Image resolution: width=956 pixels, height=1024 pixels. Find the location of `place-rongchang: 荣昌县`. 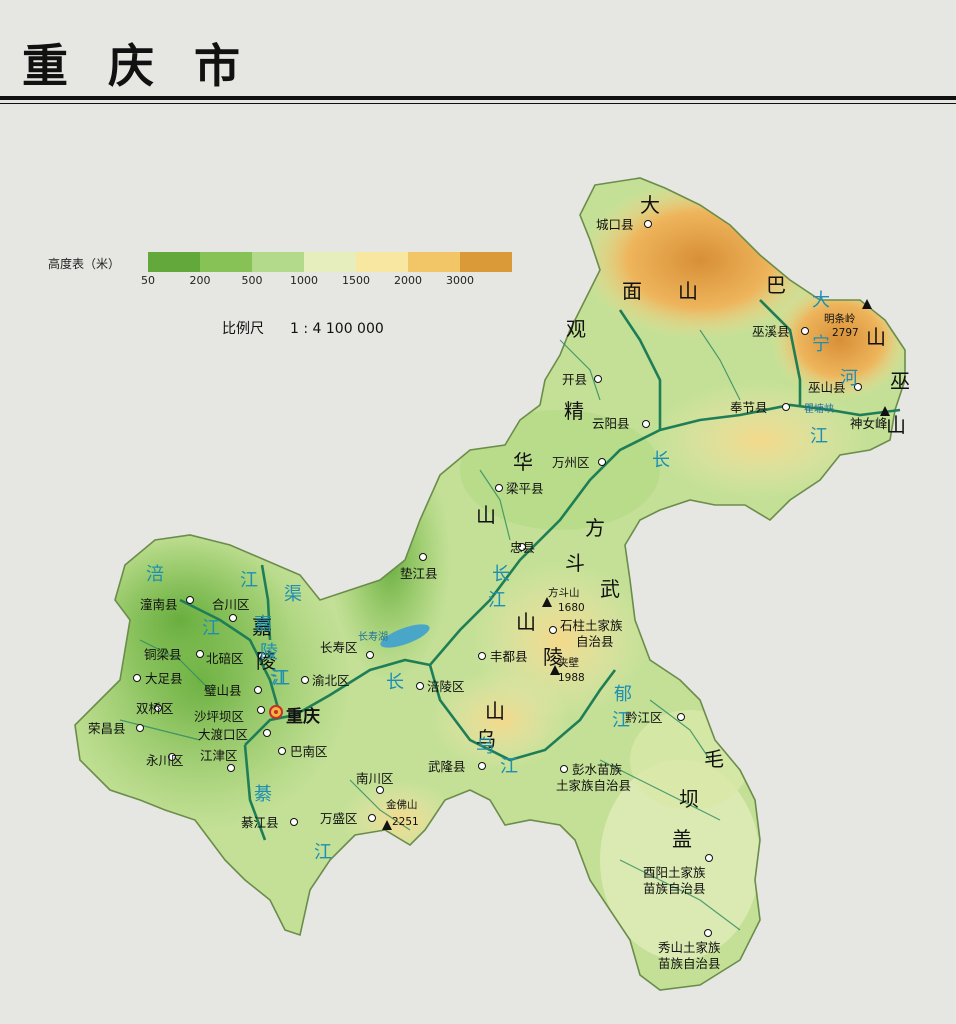

place-rongchang: 荣昌县 is located at coordinates (107, 728).